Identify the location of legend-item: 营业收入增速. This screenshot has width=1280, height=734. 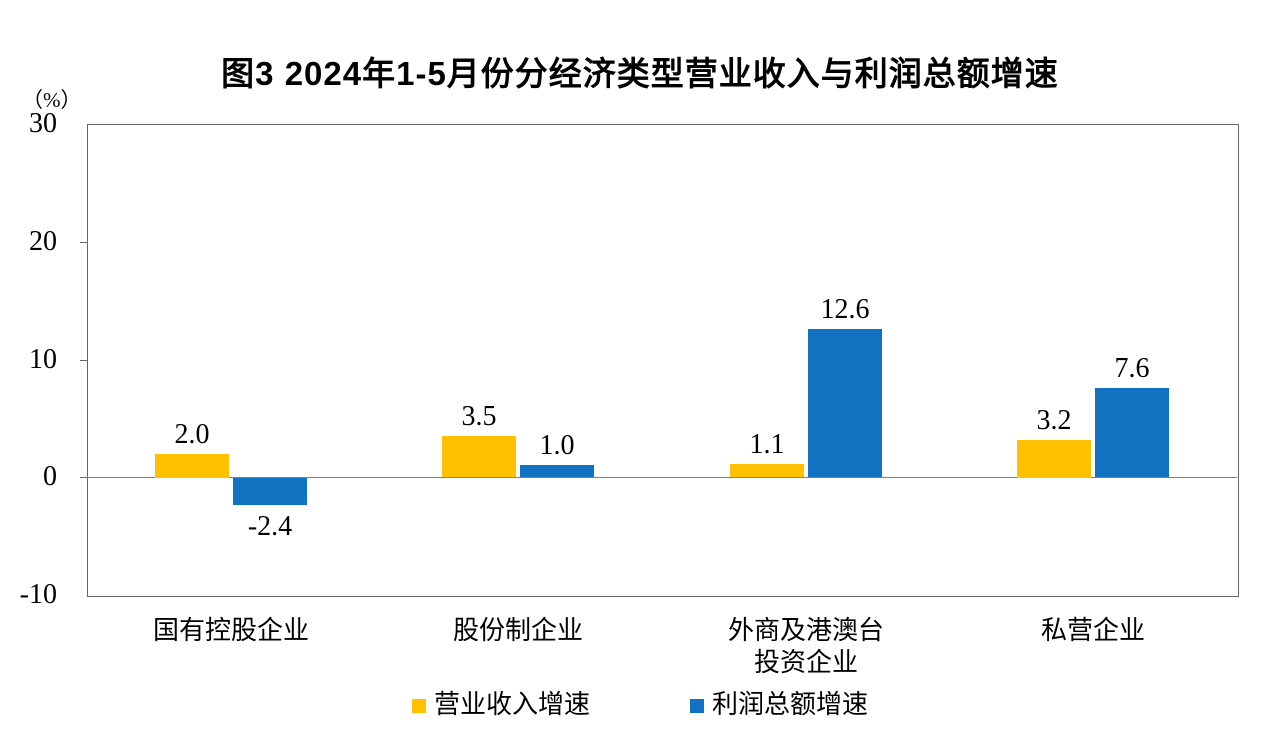
(500, 705).